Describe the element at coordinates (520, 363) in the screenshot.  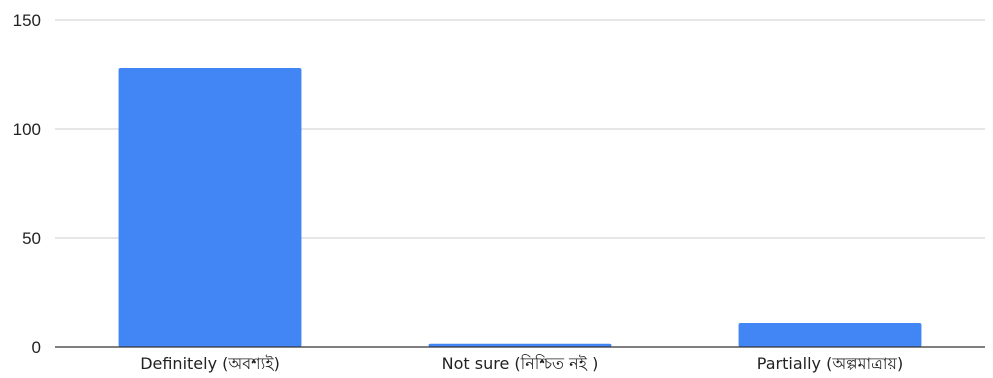
I see `x-tick-label: Not sure (নিশ্চিত নই )` at that location.